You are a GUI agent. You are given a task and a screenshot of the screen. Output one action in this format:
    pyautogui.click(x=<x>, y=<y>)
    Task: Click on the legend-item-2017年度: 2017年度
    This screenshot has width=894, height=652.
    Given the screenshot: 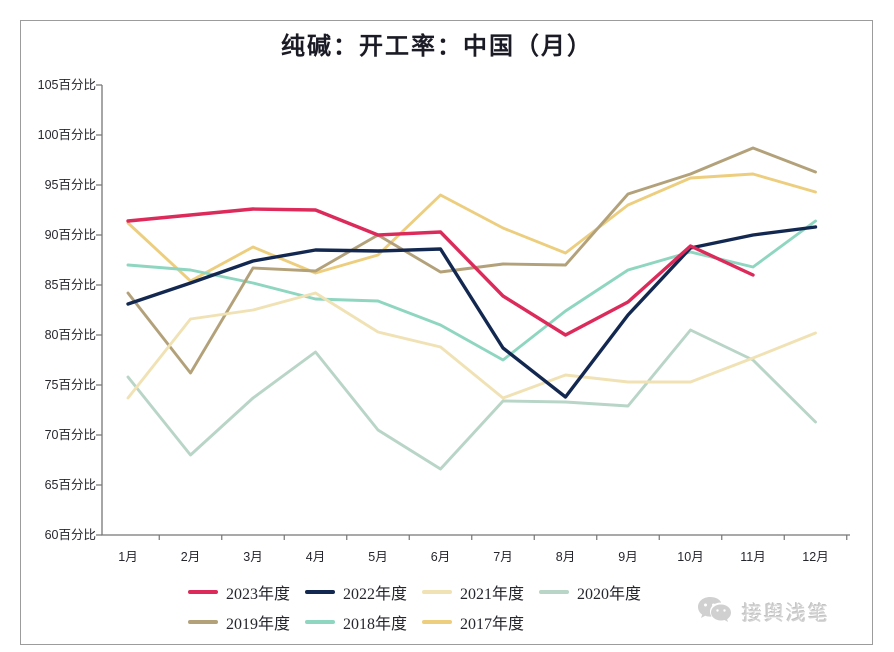 What is the action you would take?
    pyautogui.click(x=480, y=622)
    